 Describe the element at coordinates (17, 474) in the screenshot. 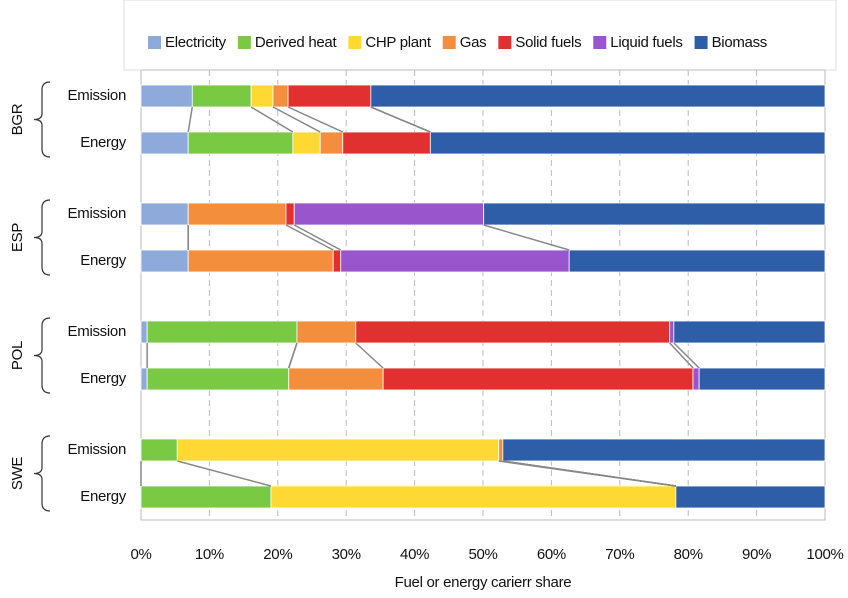

I see `group-label: SWE` at that location.